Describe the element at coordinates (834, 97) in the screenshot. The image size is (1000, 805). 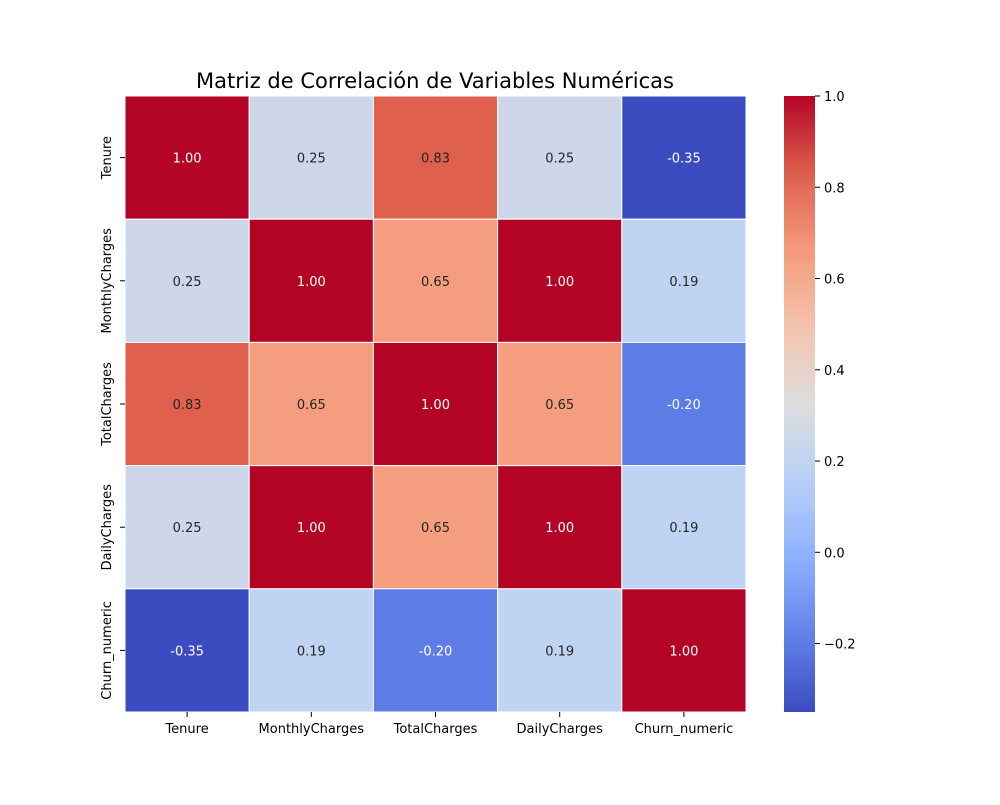
I see `colorbar-tick-label: 1.0` at that location.